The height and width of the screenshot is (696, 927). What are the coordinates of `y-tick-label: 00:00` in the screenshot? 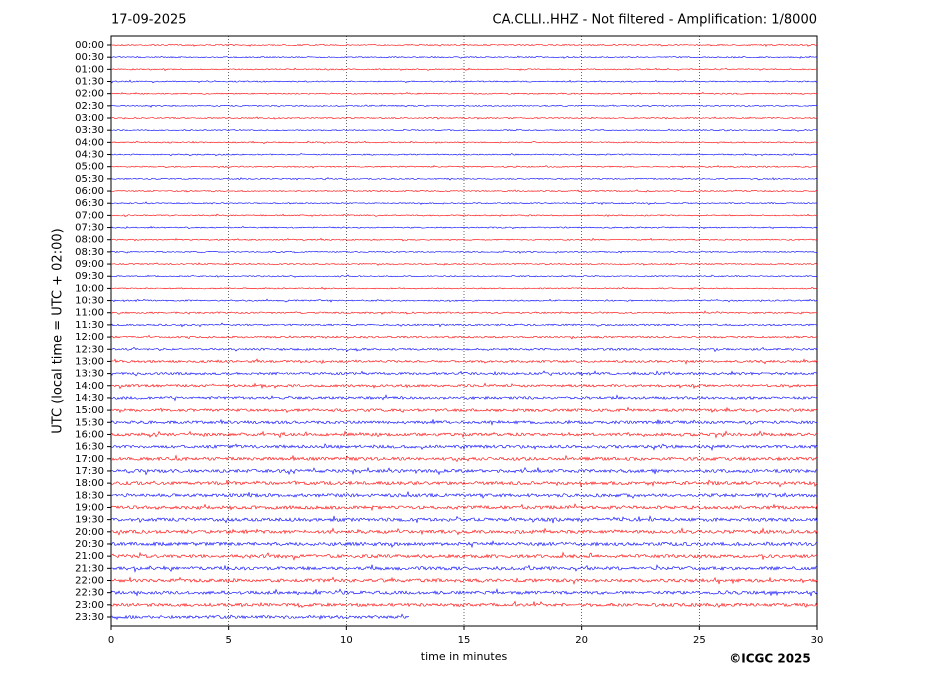 It's located at (89, 45).